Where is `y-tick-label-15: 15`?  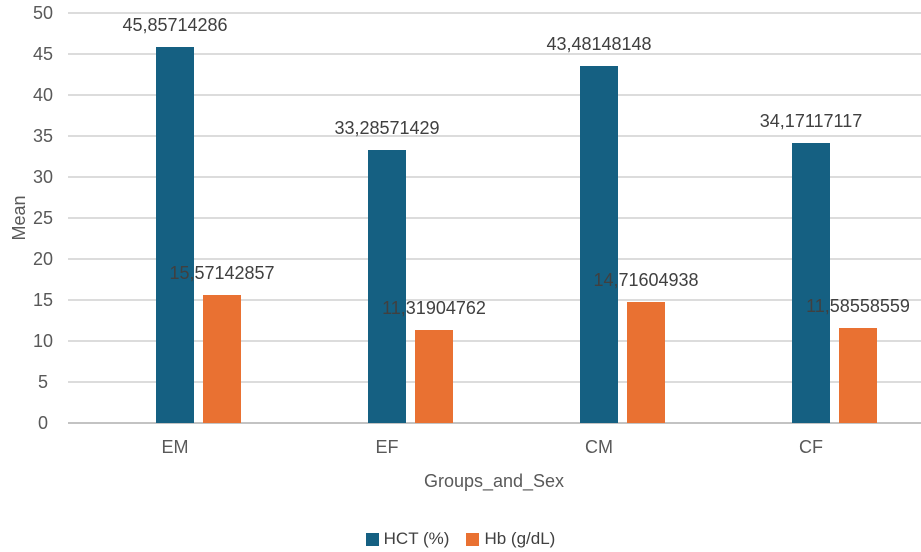 y-tick-label-15: 15 is located at coordinates (43, 300).